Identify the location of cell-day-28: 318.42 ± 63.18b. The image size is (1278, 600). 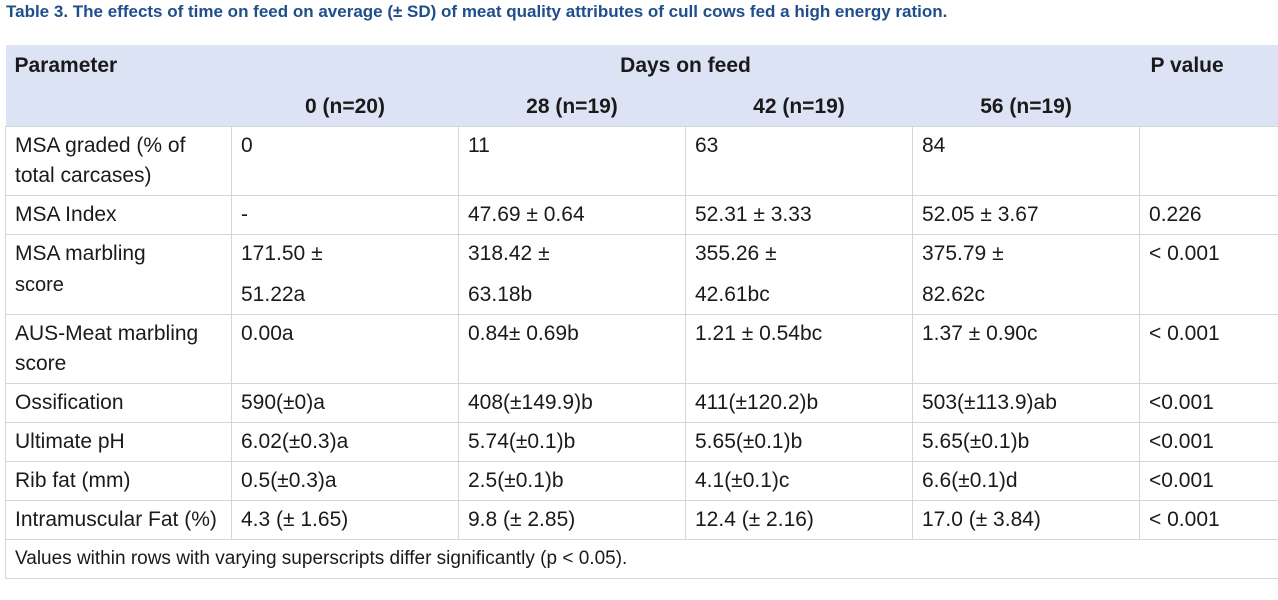
(572, 274).